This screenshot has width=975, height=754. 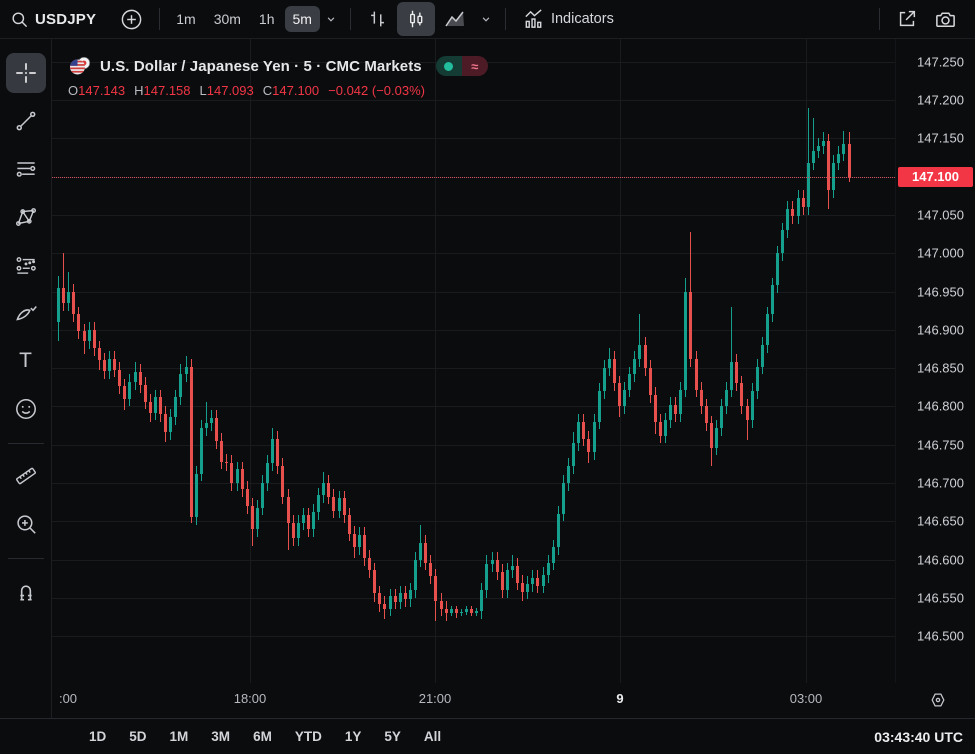 What do you see at coordinates (907, 19) in the screenshot?
I see `share-button` at bounding box center [907, 19].